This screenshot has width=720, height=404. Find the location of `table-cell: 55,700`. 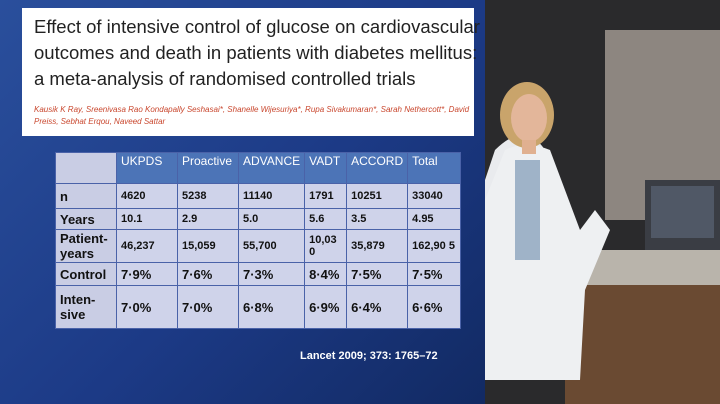

table-cell: 55,700 is located at coordinates (271, 246).